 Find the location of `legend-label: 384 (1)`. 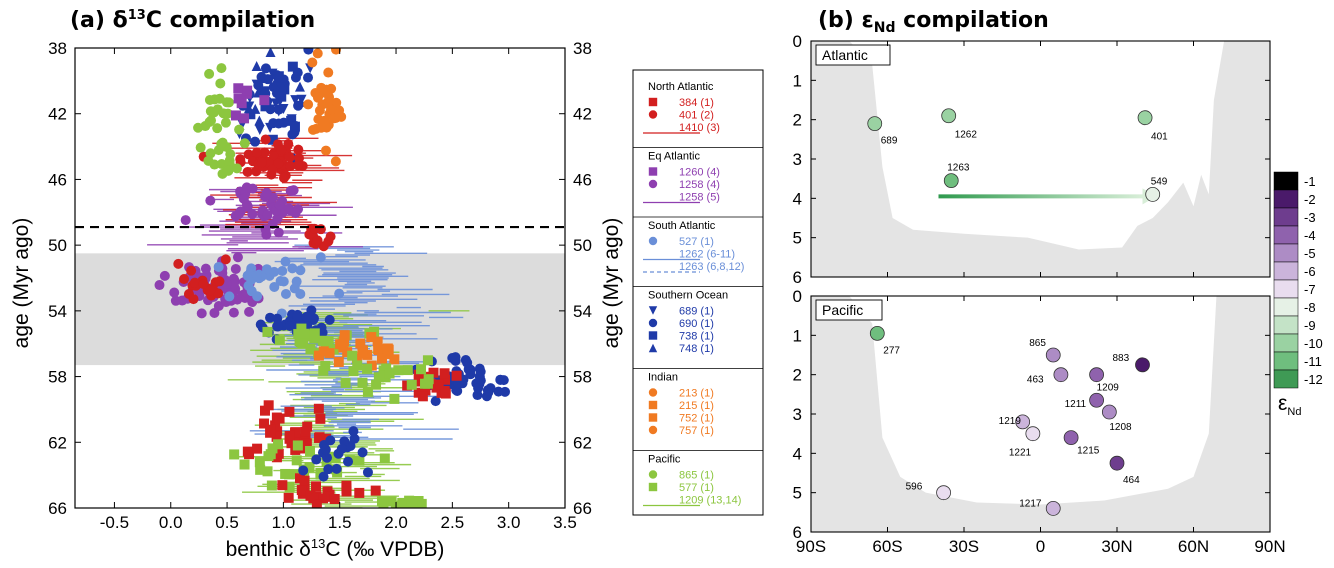

legend-label: 384 (1) is located at coordinates (696, 103).